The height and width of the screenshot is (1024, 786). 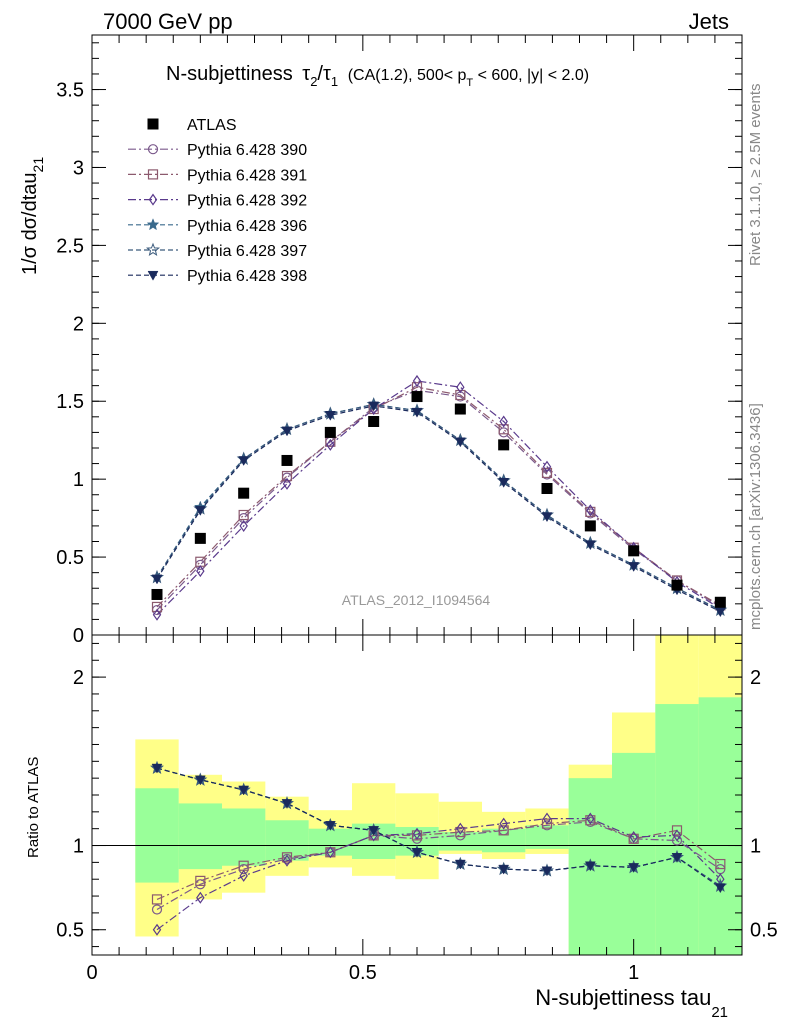 What do you see at coordinates (719, 1012) in the screenshot?
I see `x-axis-label-sub: 21` at bounding box center [719, 1012].